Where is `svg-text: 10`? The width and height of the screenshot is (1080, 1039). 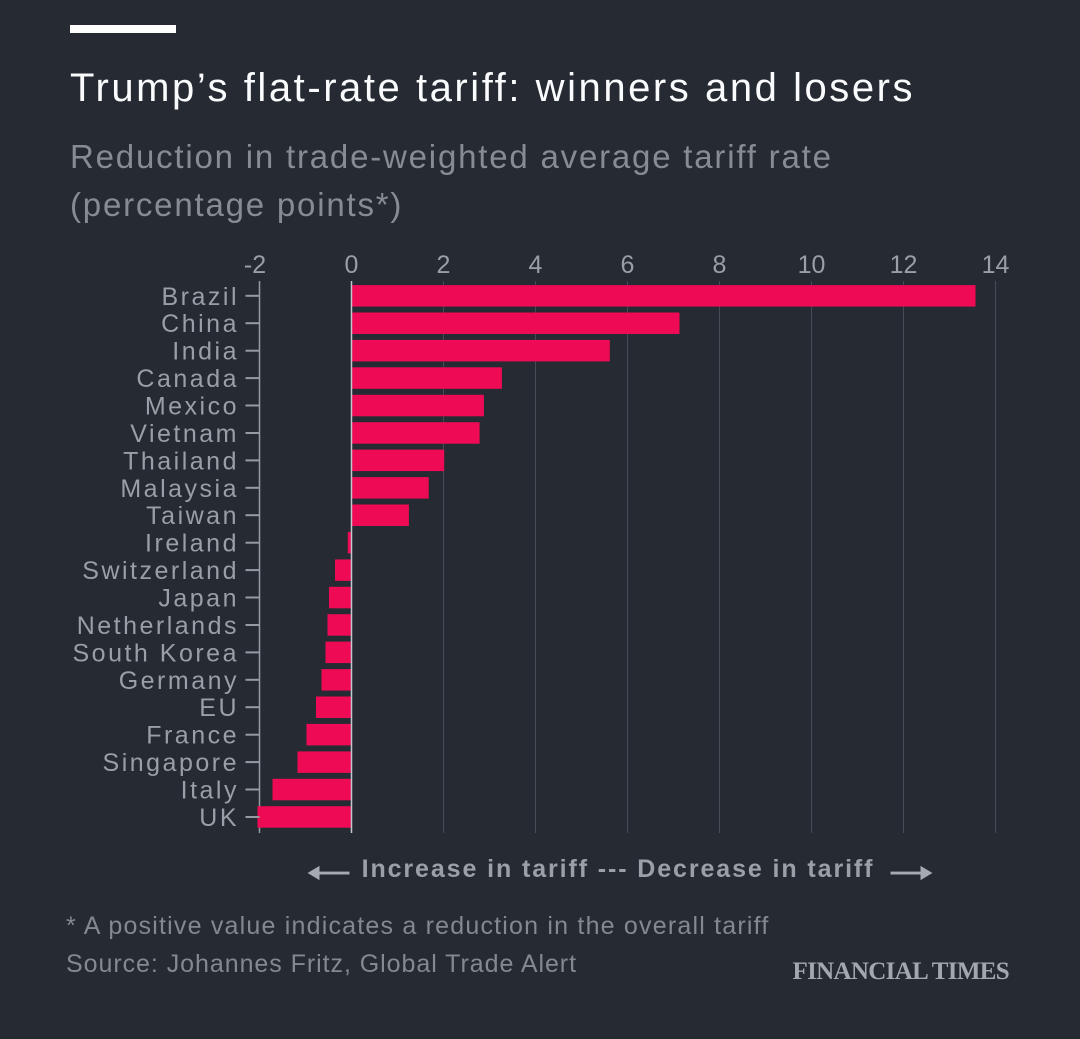
svg-text: 10 is located at coordinates (812, 265).